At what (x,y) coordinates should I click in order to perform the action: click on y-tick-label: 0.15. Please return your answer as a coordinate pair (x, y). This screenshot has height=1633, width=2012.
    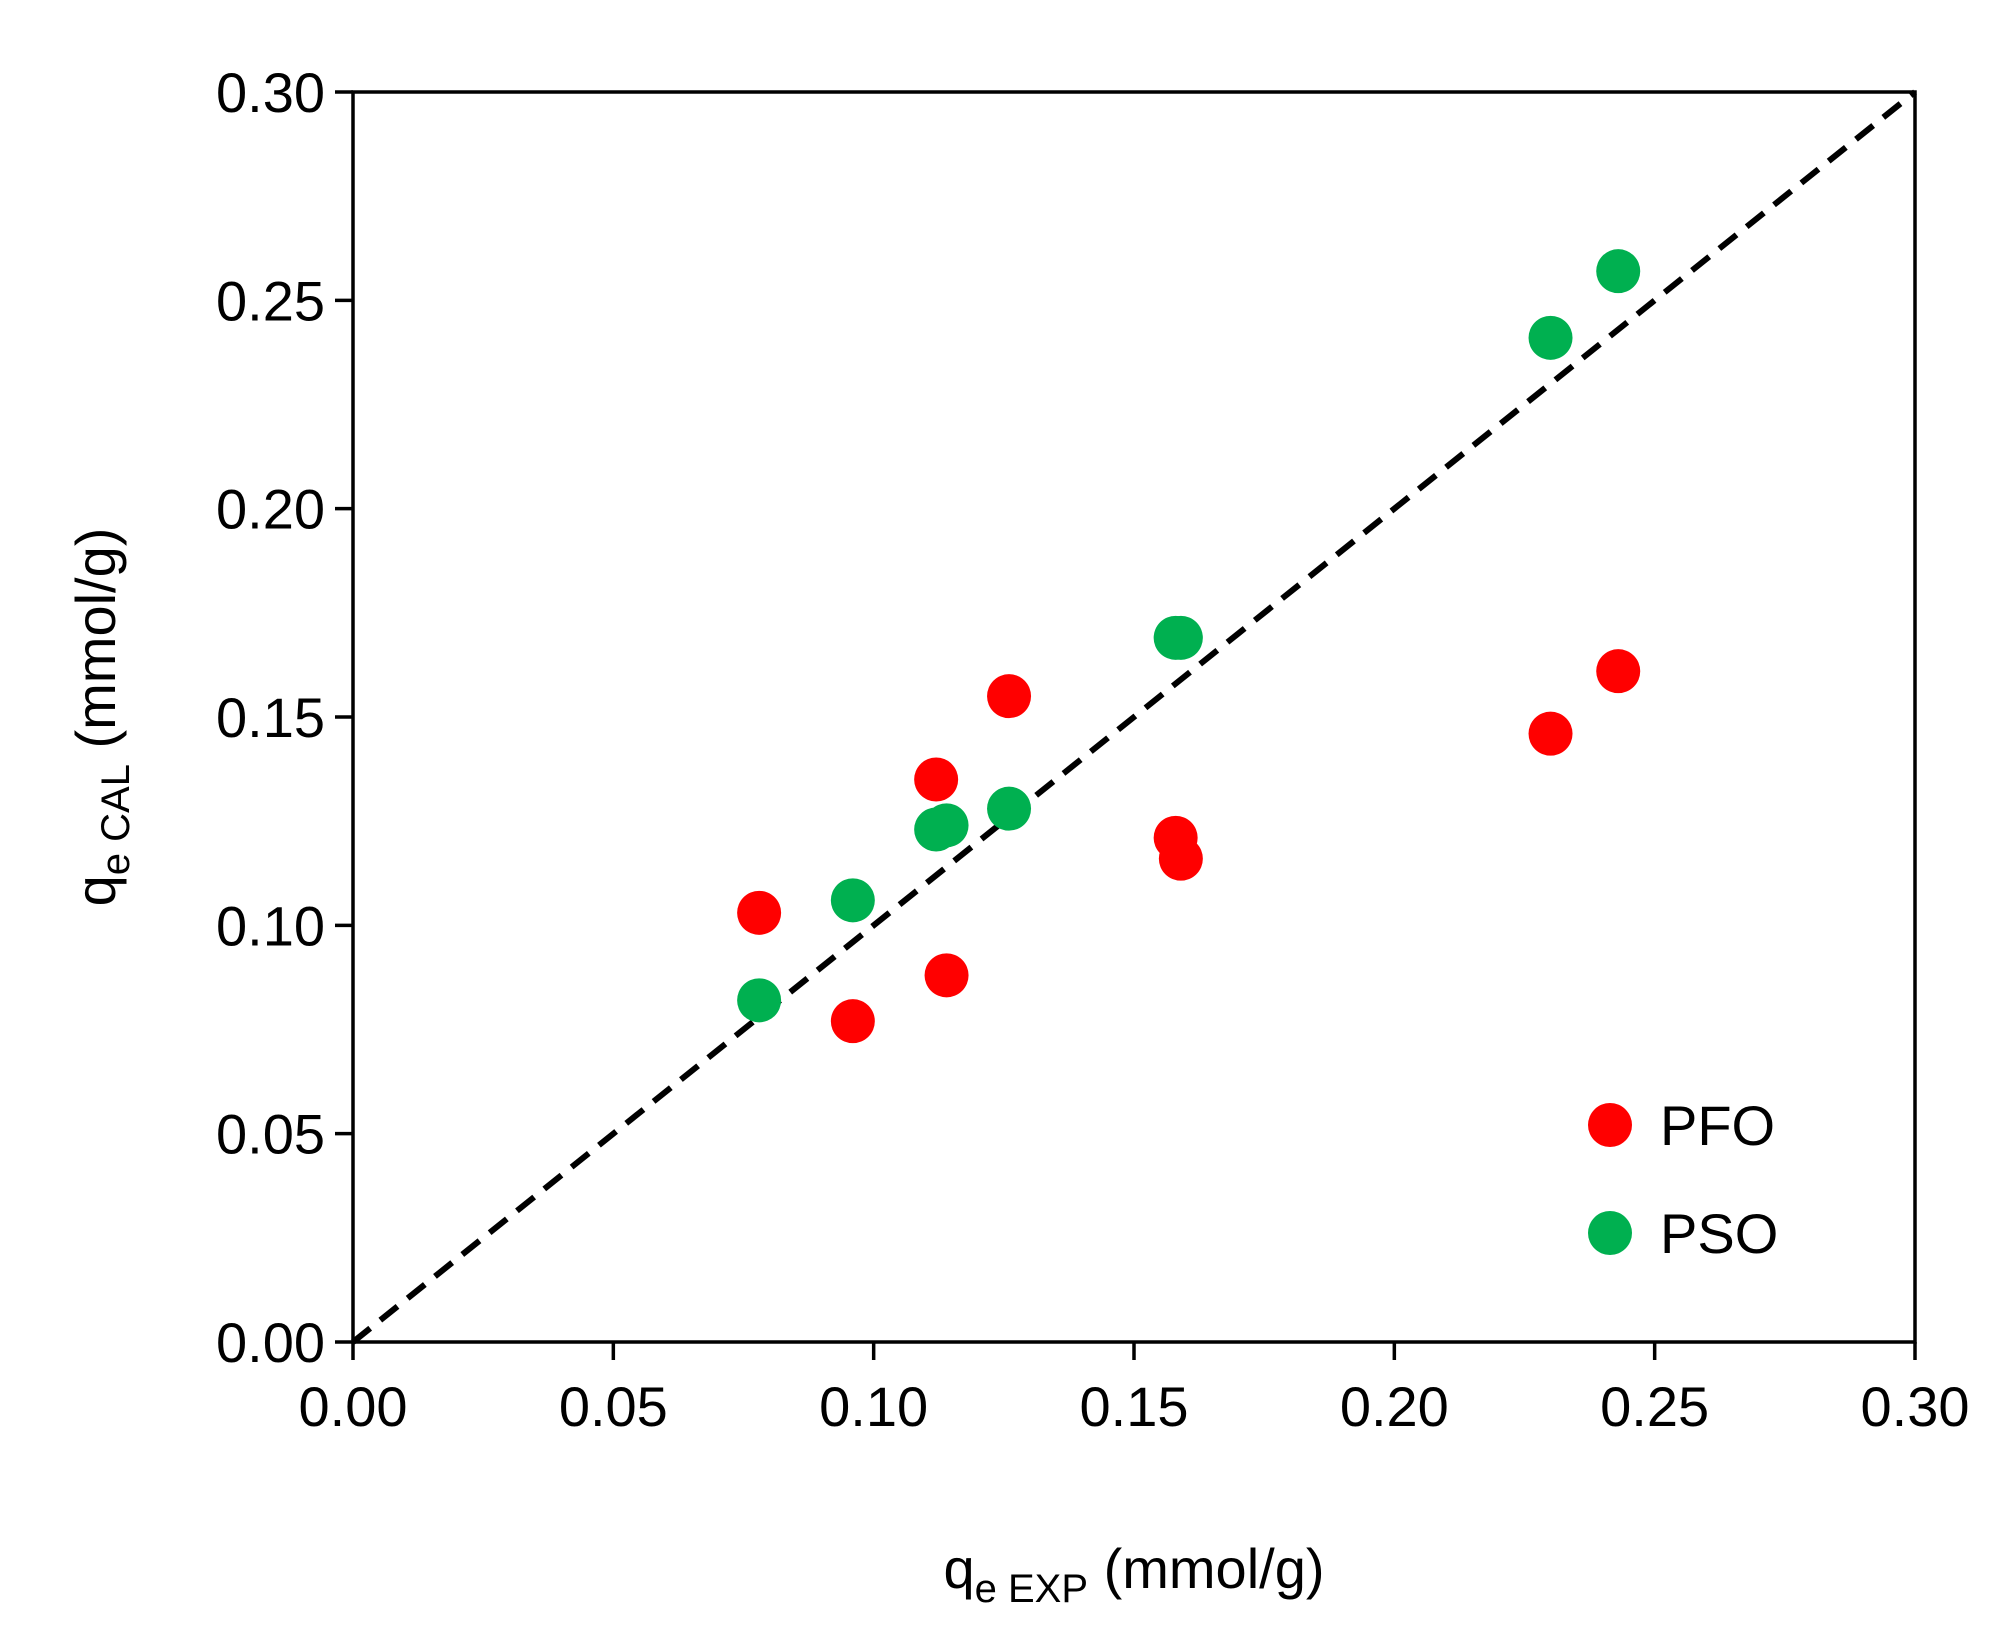
    Looking at the image, I should click on (270, 717).